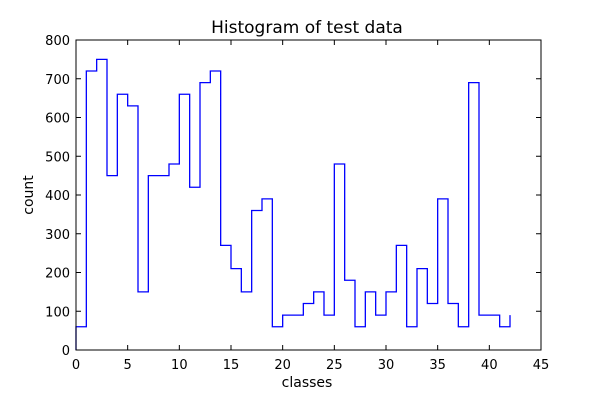  Describe the element at coordinates (489, 365) in the screenshot. I see `x-tick-label: 40` at that location.